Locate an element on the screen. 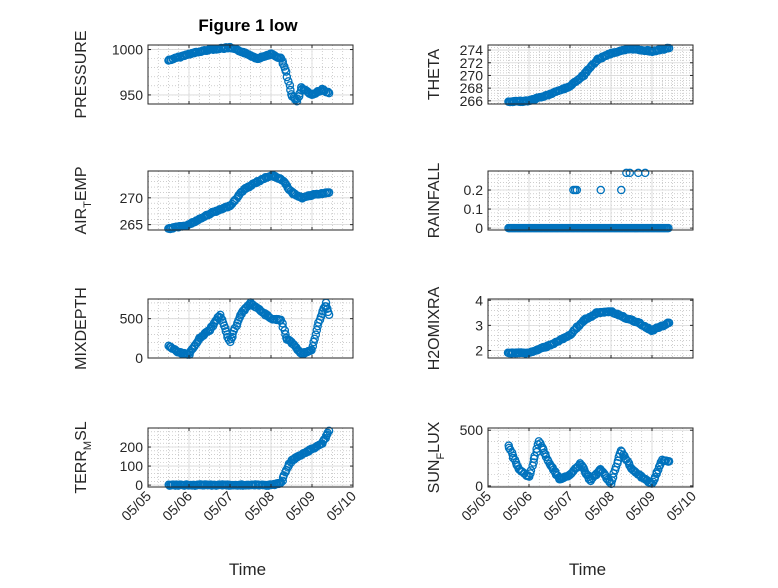  y-tick-label: 4 is located at coordinates (479, 300).